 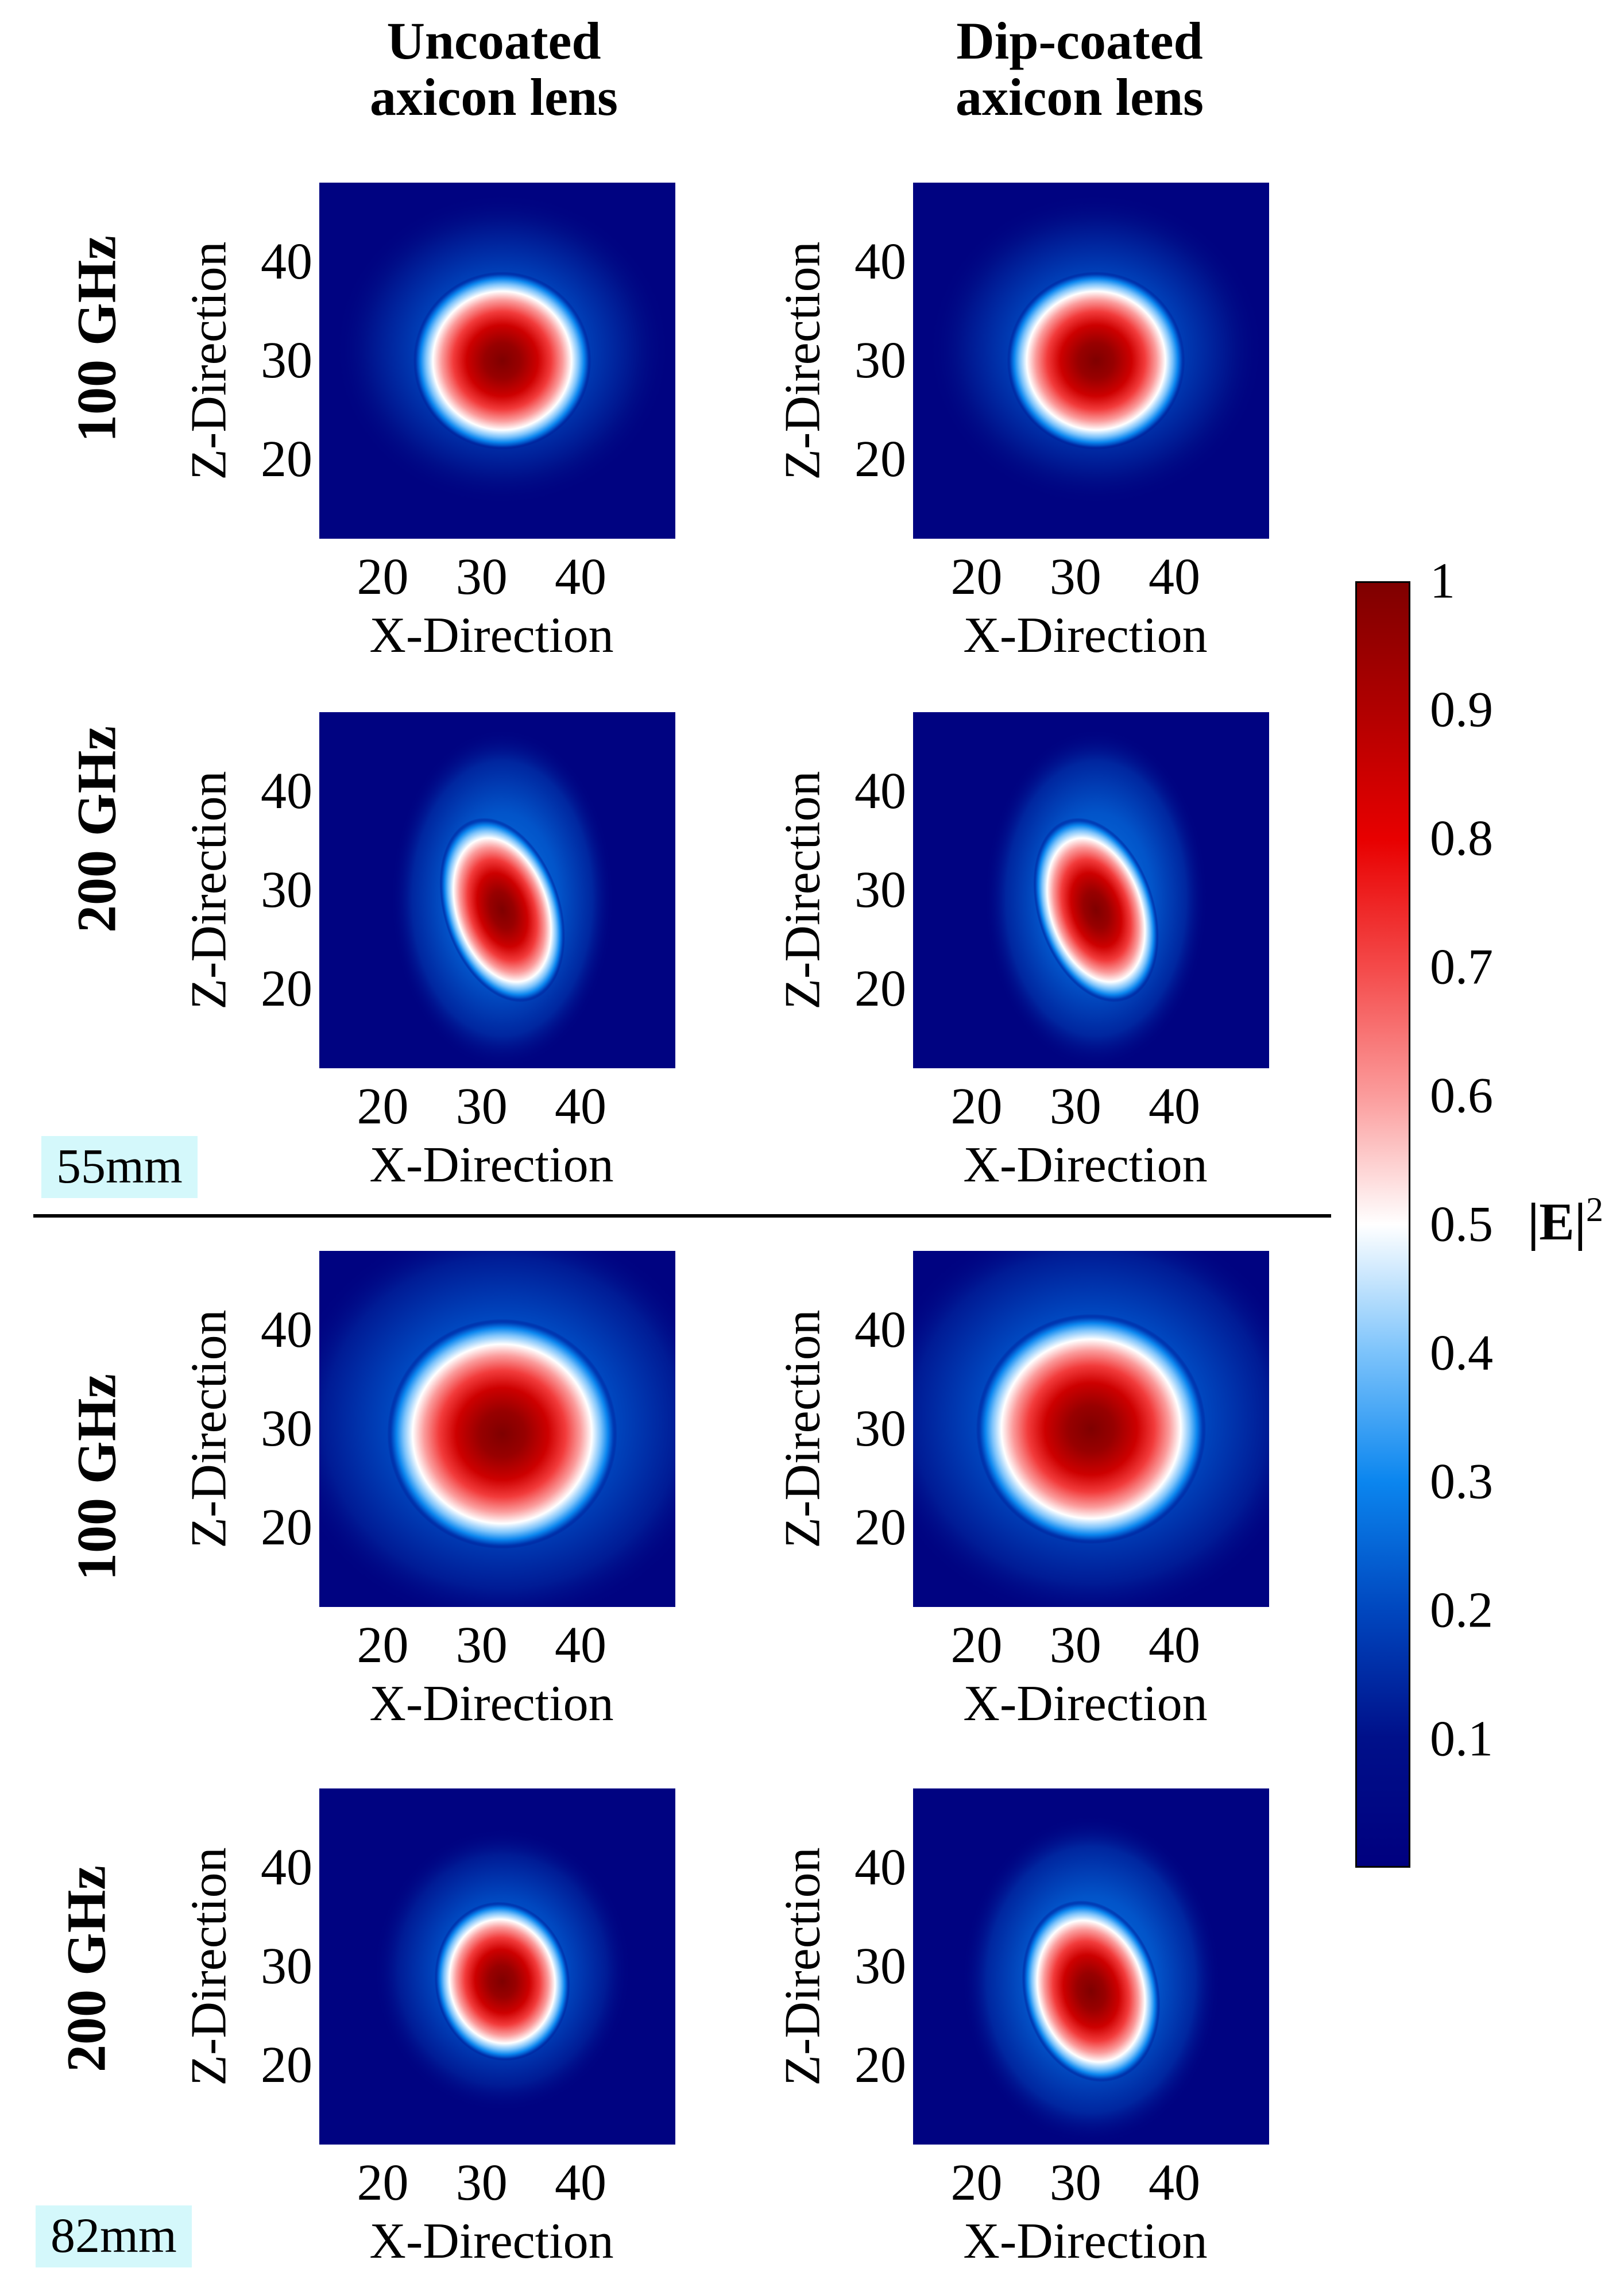 What do you see at coordinates (1461, 710) in the screenshot?
I see `colorbar-tick-label: 0.9` at bounding box center [1461, 710].